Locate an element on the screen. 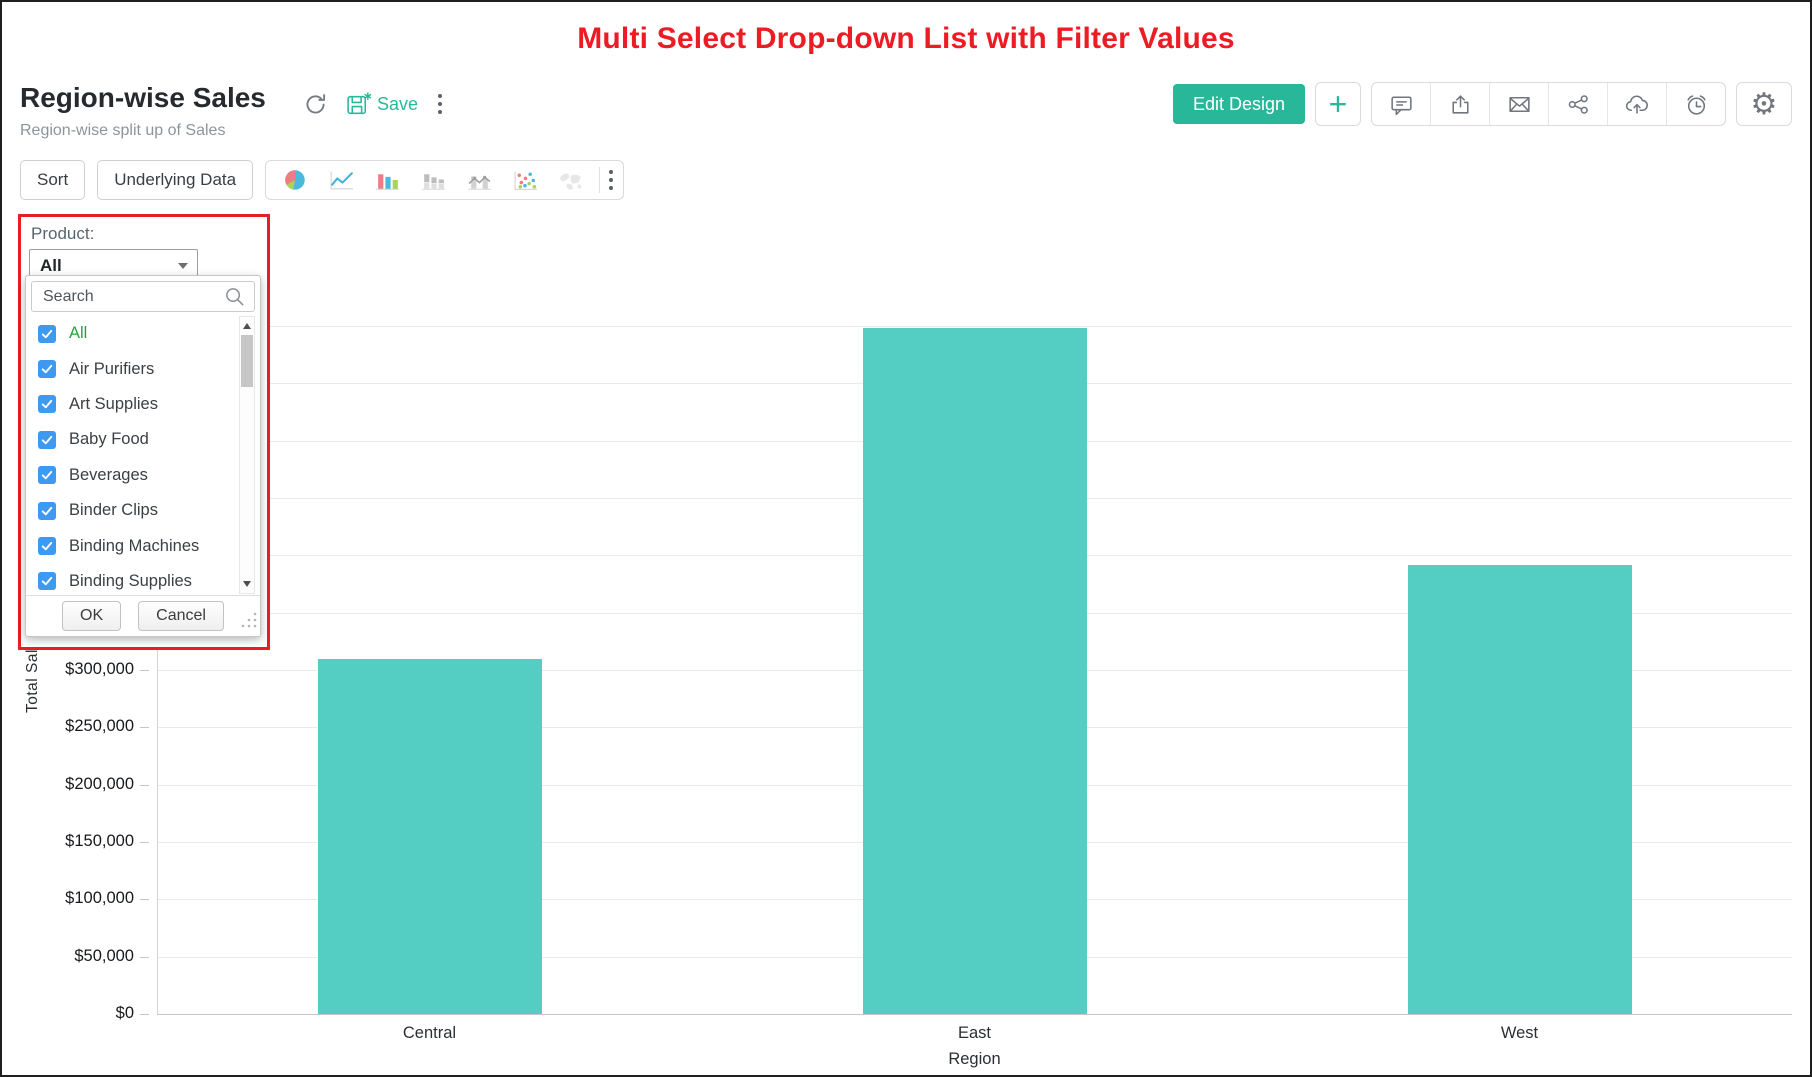 The height and width of the screenshot is (1077, 1812). resize-handle-icon is located at coordinates (249, 622).